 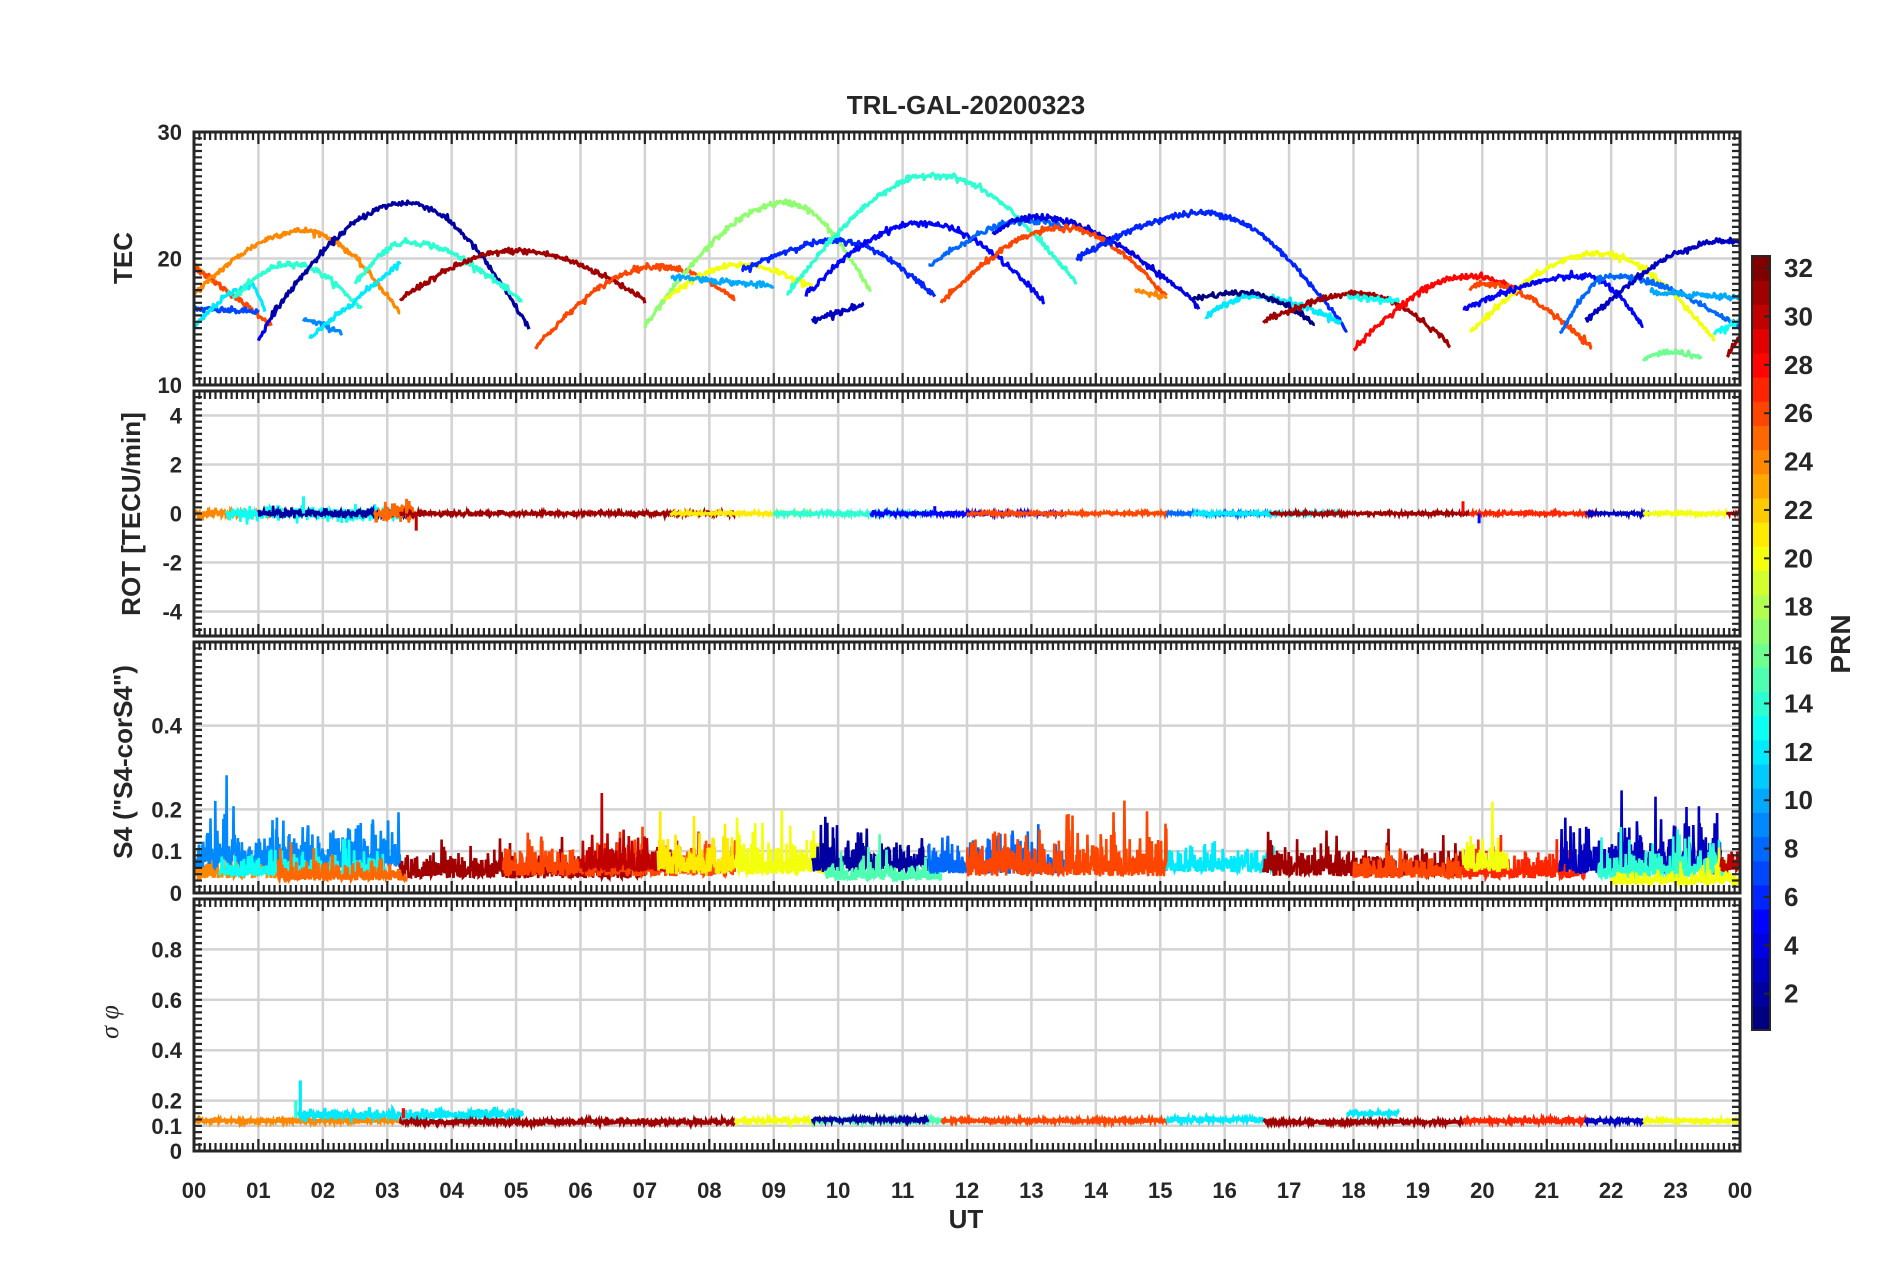 I want to click on rot-lines, so click(x=967, y=513).